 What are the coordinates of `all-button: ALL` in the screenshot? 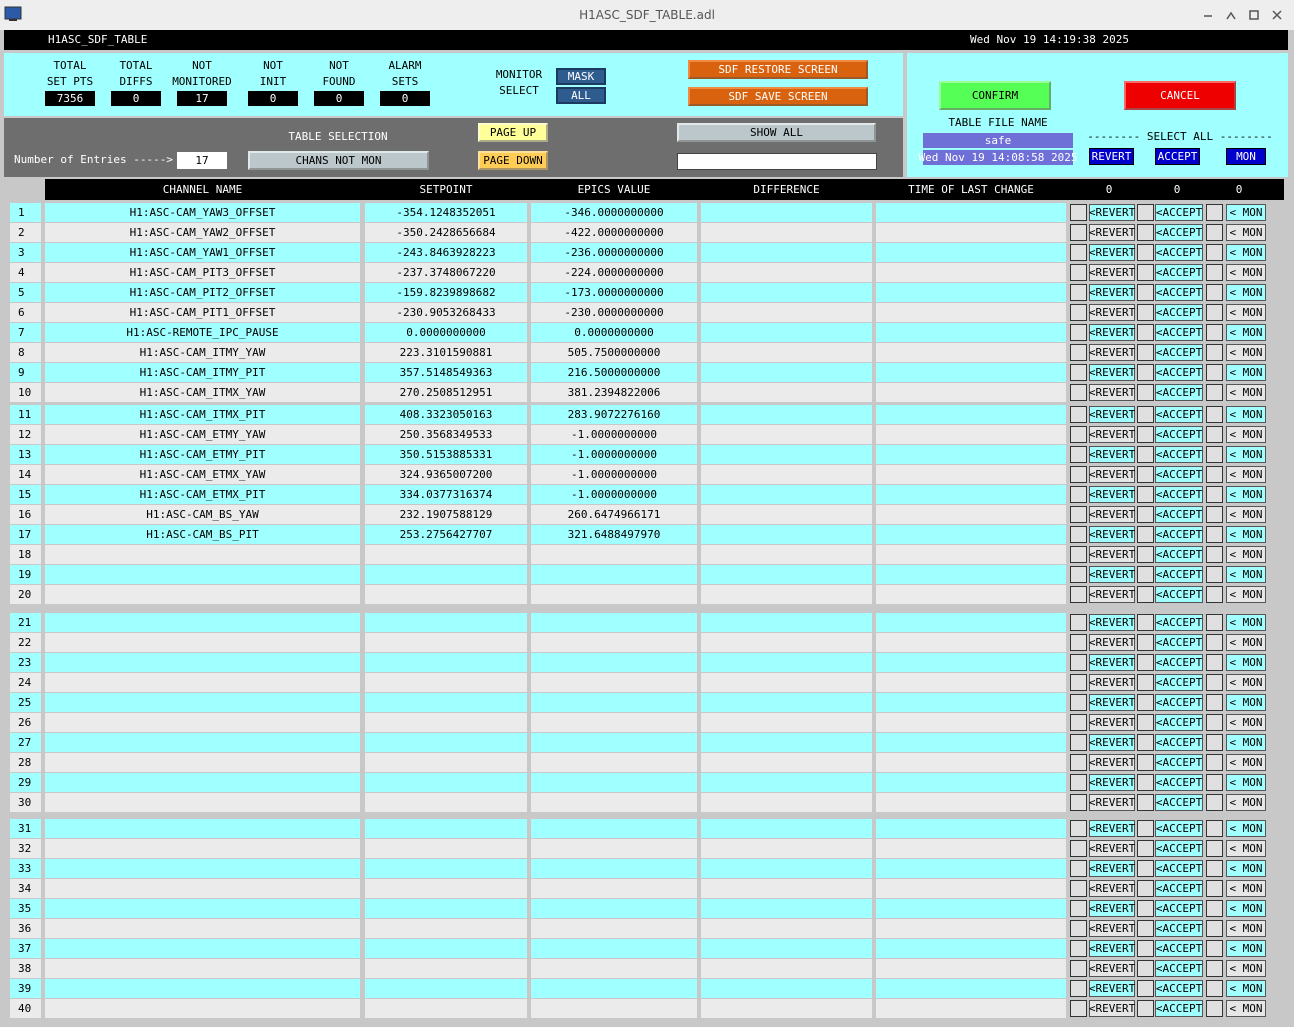 It's located at (581, 95).